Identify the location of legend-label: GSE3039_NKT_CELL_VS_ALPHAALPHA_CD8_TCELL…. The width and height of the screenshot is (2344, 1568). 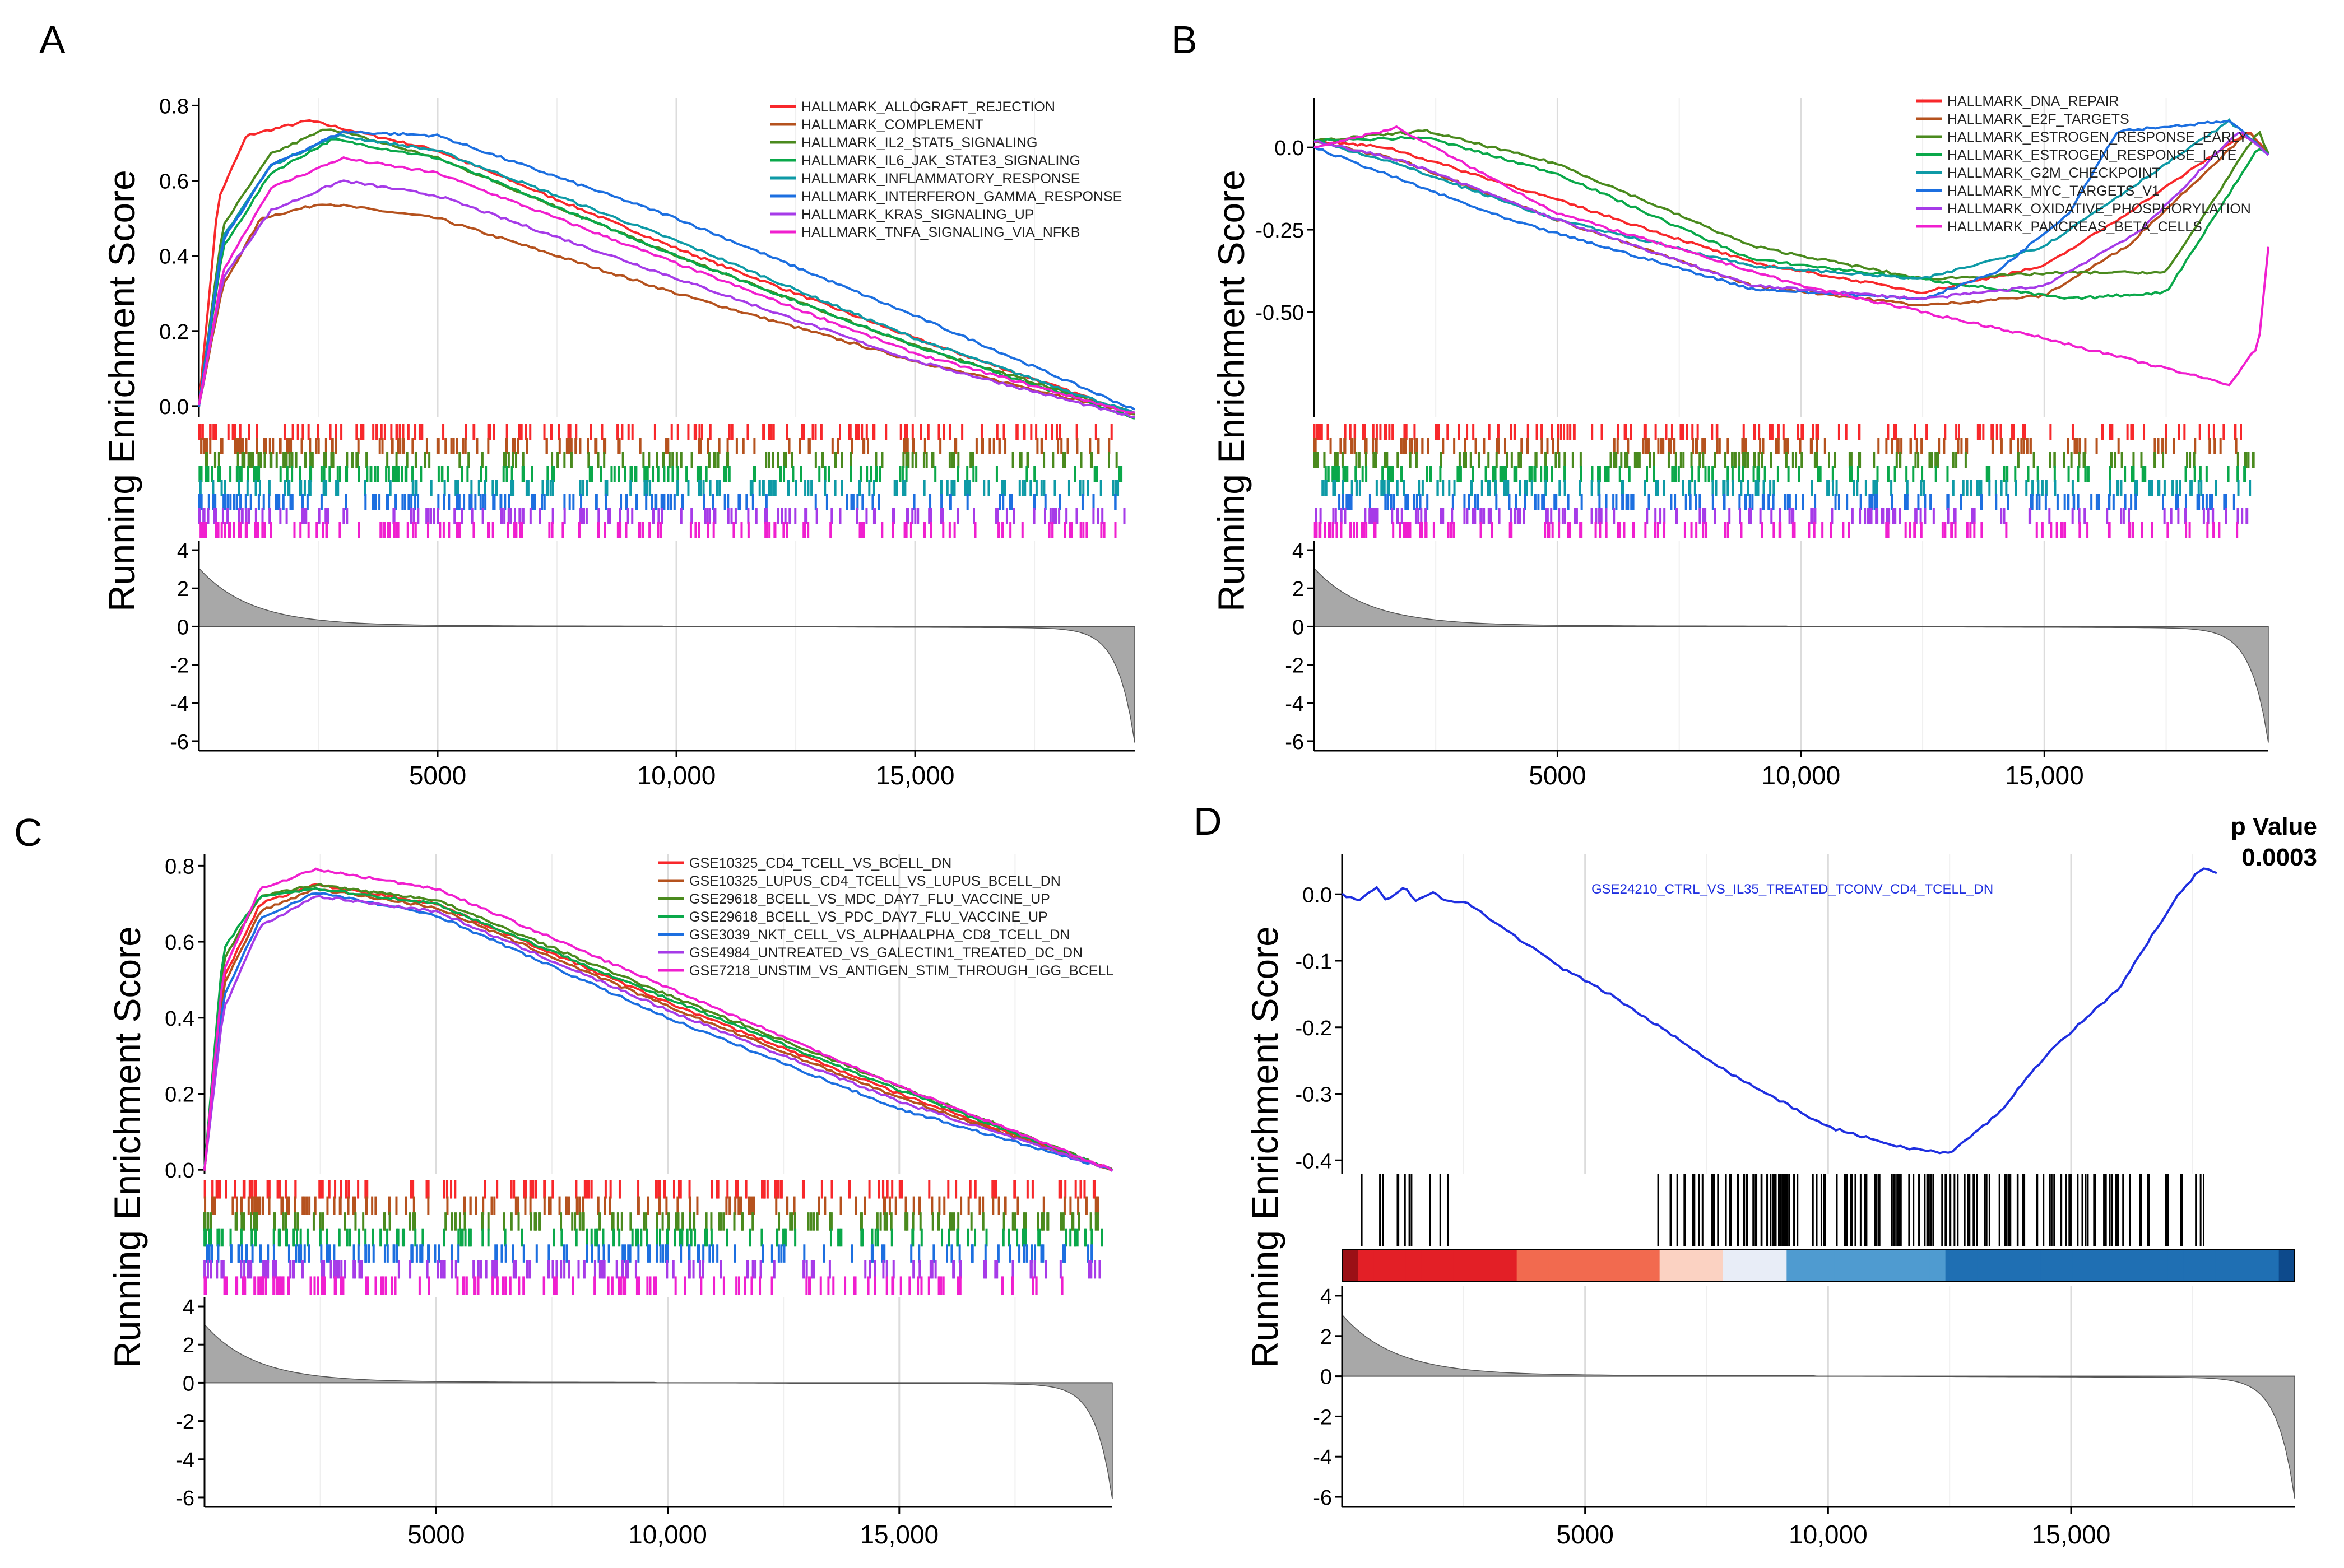
(880, 935).